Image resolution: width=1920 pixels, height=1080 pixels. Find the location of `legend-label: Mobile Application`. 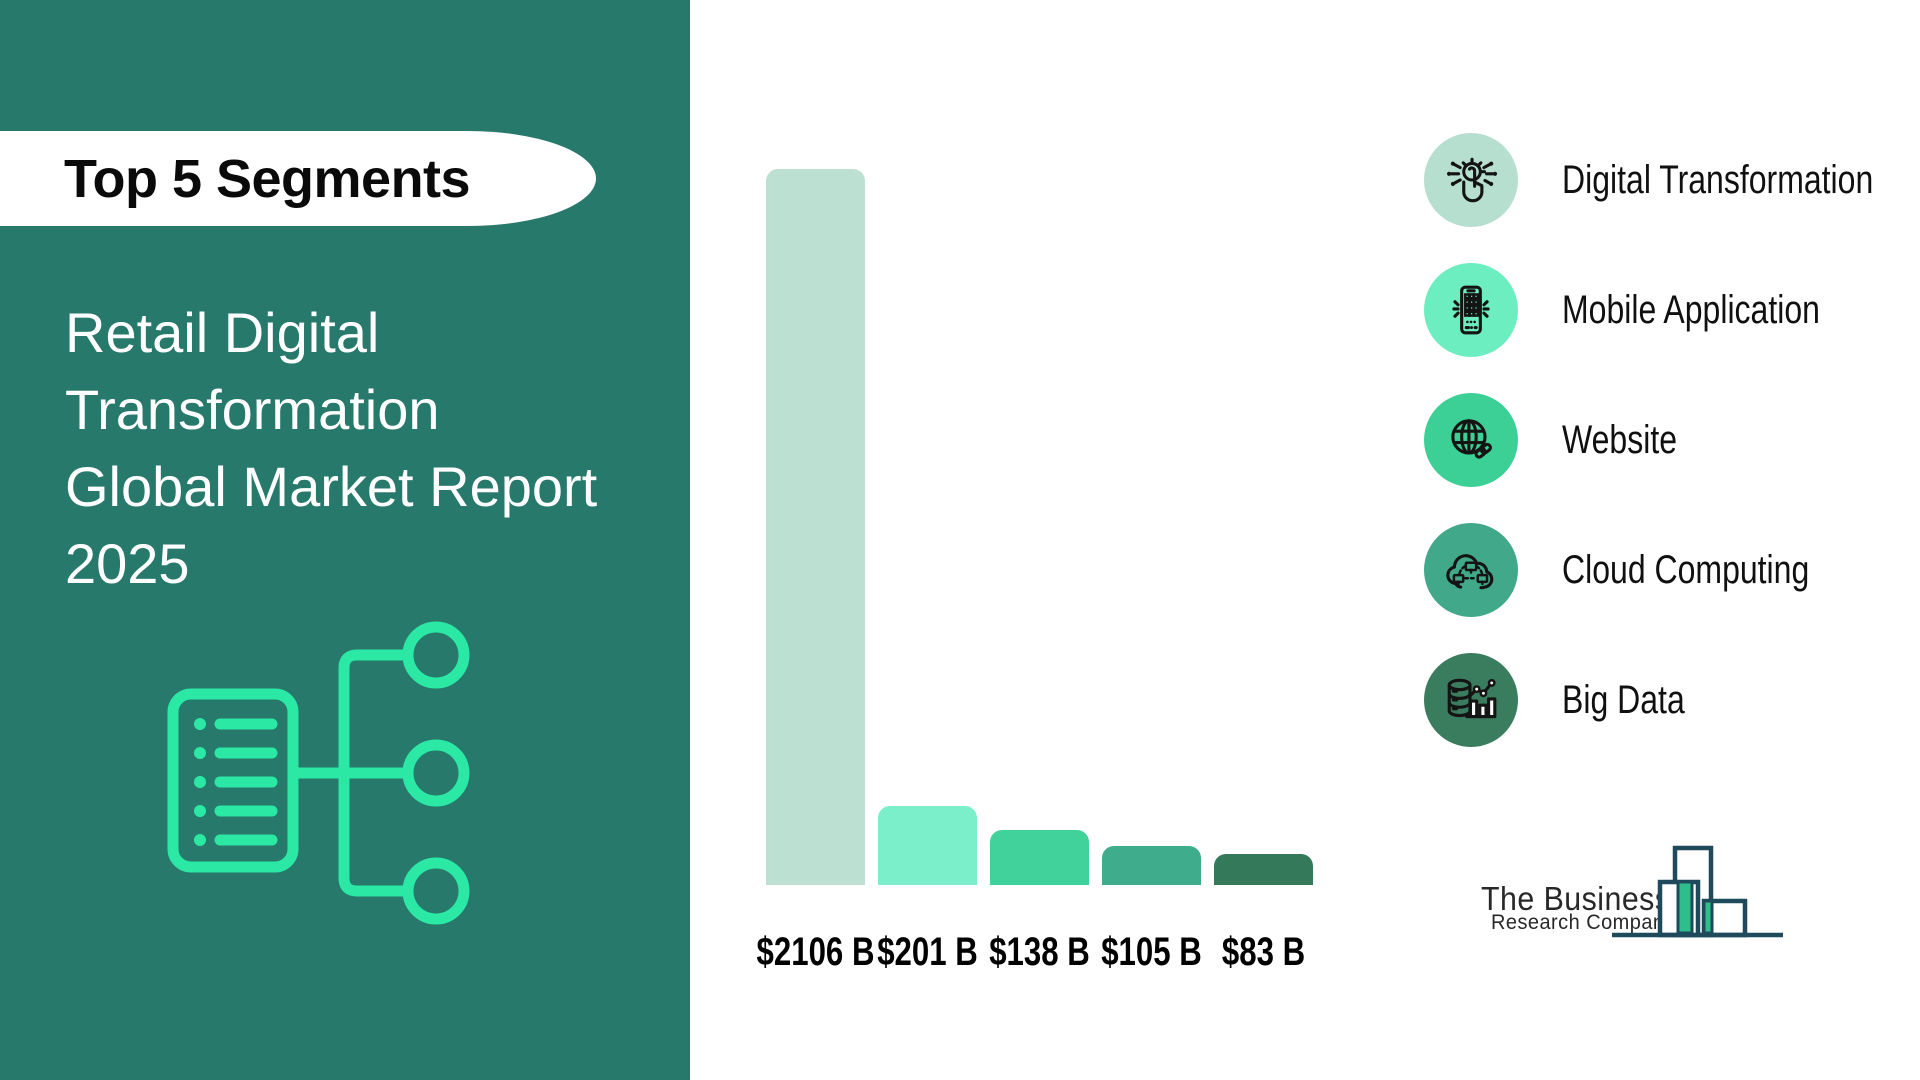

legend-label: Mobile Application is located at coordinates (1691, 309).